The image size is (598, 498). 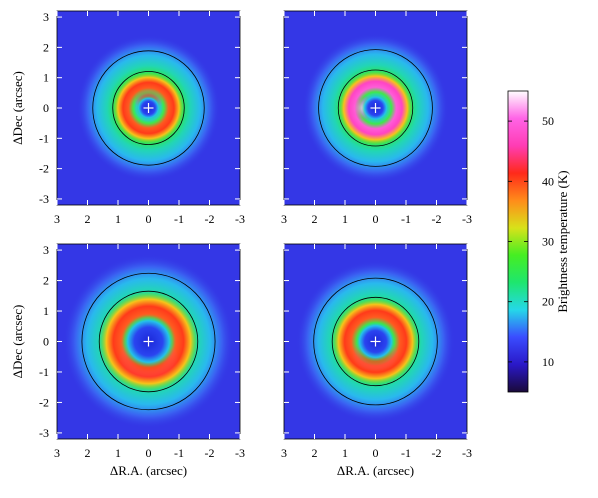 I want to click on heatmap-panel-bottom-left, so click(x=148, y=341).